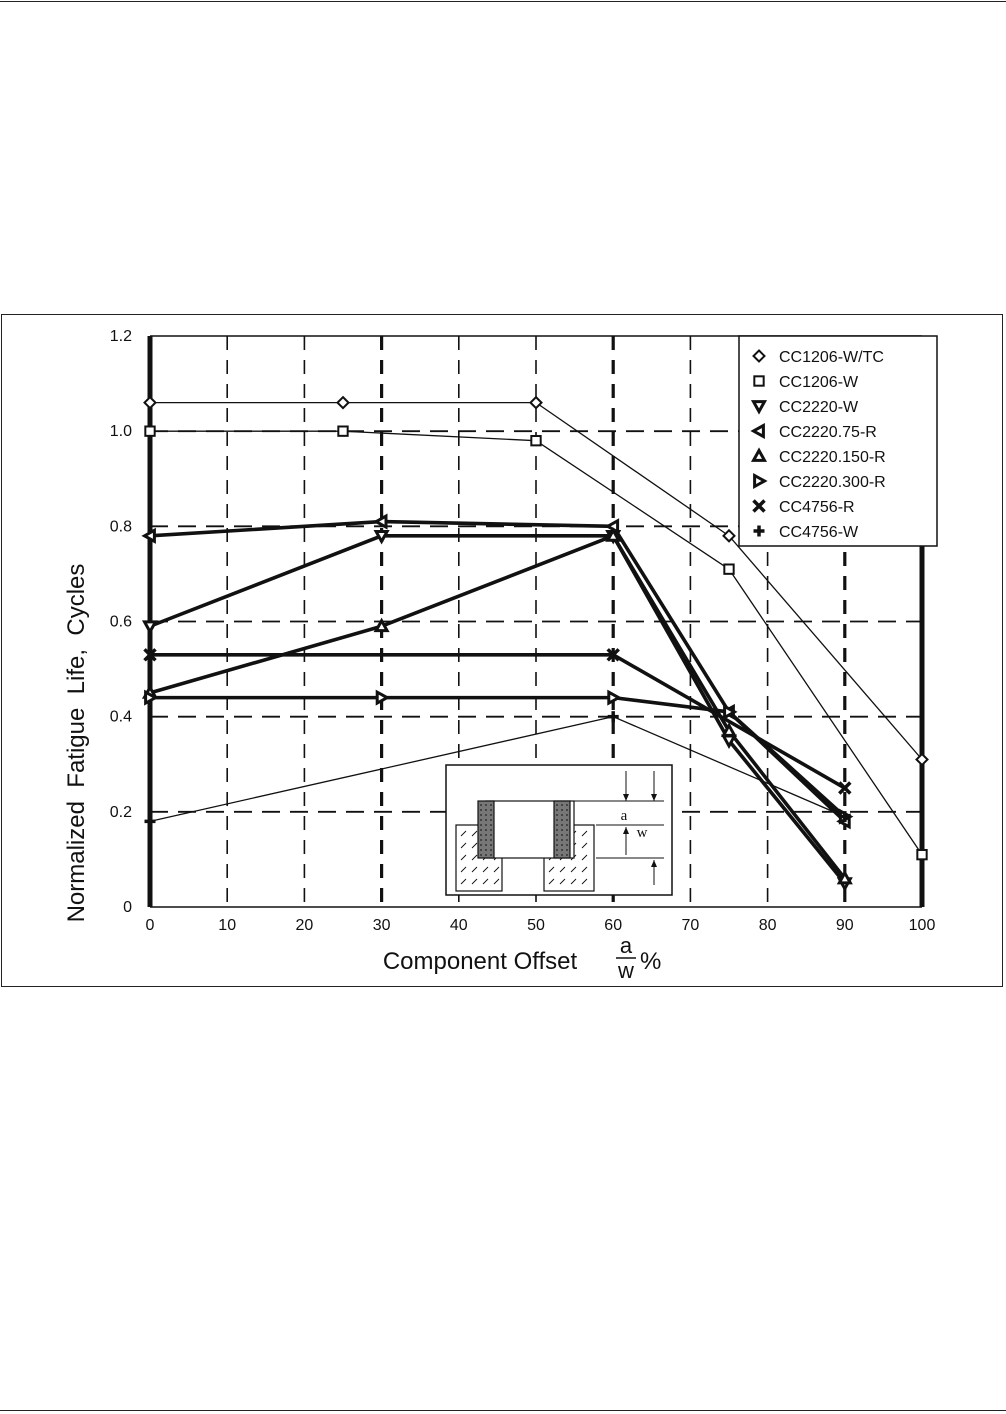  What do you see at coordinates (757, 431) in the screenshot?
I see `legend-marker-cc2220-75-r` at bounding box center [757, 431].